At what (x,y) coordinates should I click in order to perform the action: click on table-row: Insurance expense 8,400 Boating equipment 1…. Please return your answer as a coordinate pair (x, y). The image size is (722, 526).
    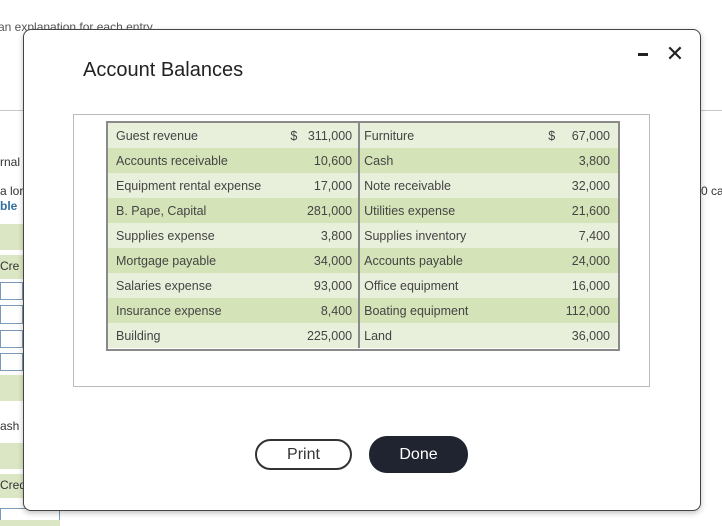
    Looking at the image, I should click on (363, 310).